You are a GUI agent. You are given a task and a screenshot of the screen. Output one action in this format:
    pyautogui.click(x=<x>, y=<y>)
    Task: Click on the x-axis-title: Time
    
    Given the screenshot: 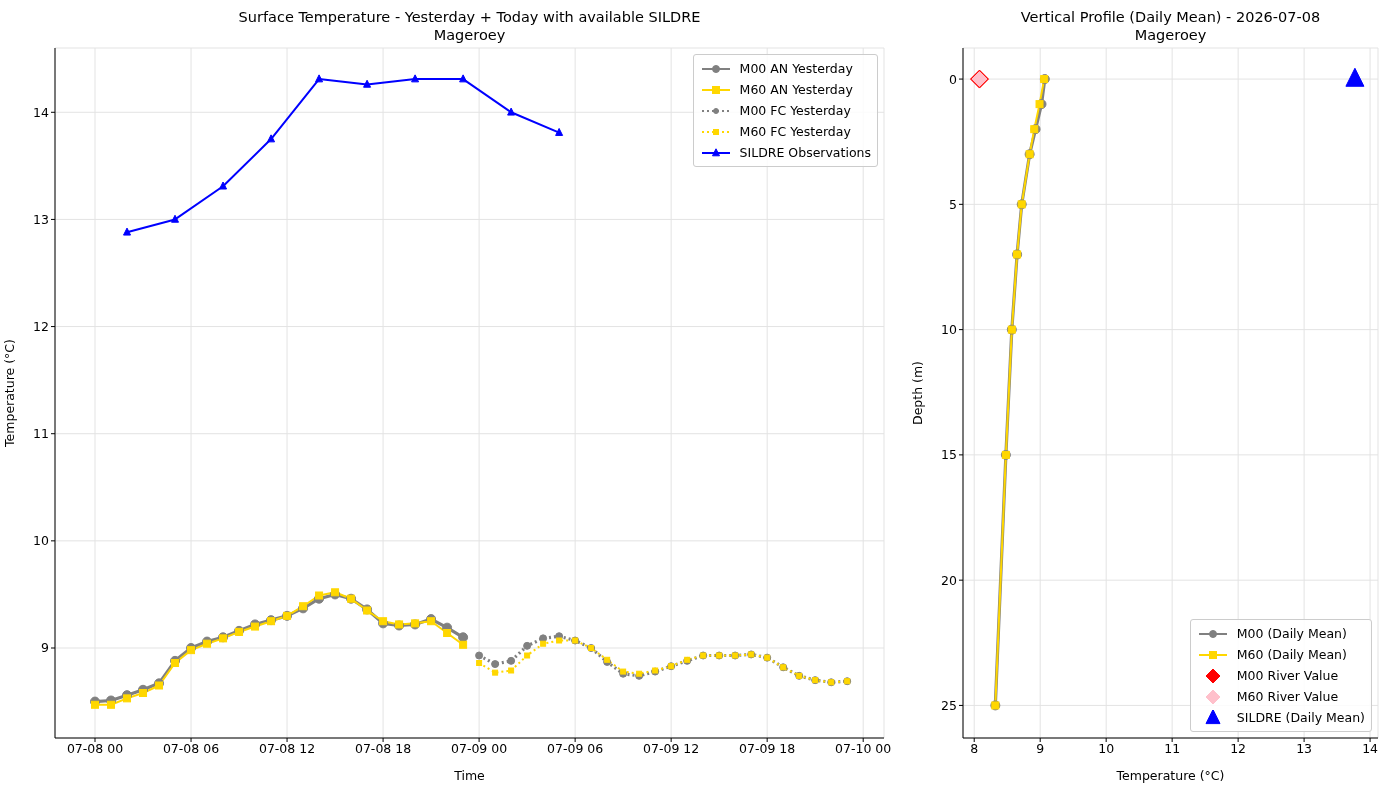 What is the action you would take?
    pyautogui.click(x=469, y=775)
    